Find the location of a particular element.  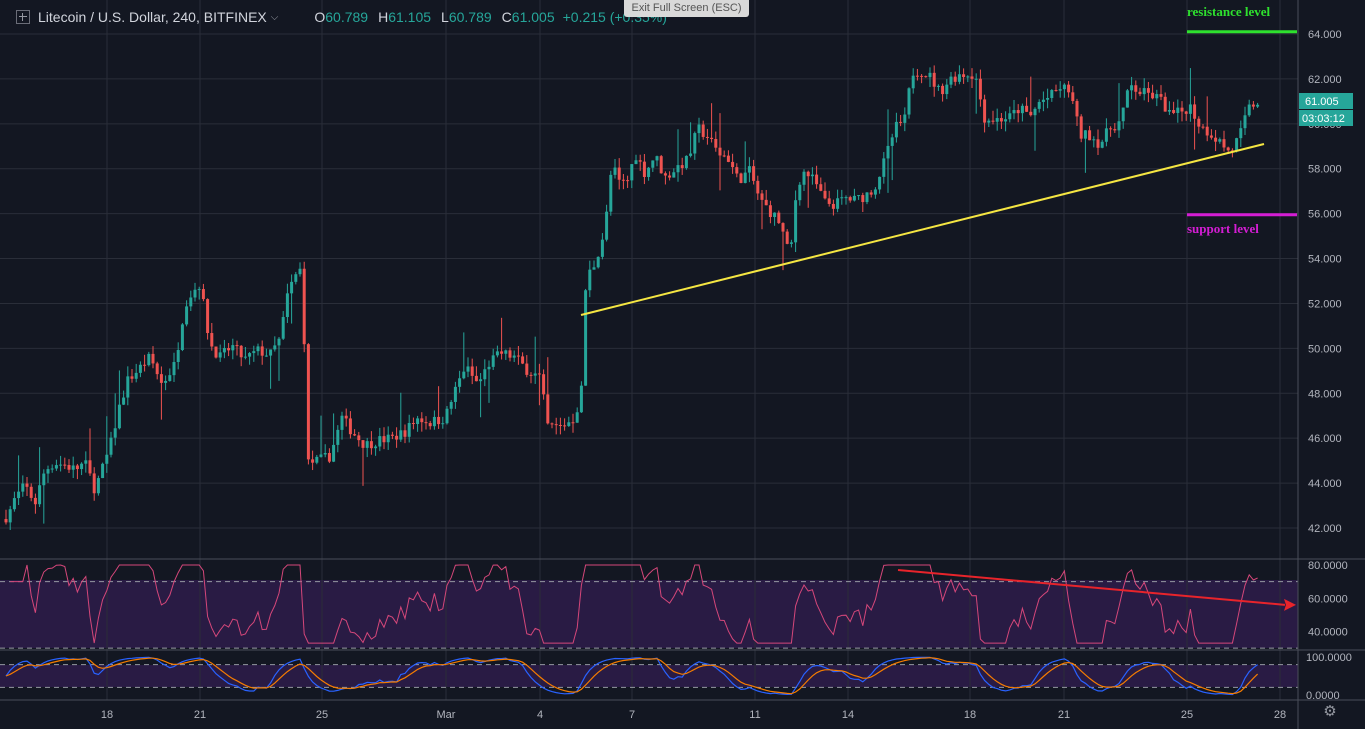

symbol-title: Litecoin / U.S. Dollar, 240, BITFINEX is located at coordinates (152, 17).